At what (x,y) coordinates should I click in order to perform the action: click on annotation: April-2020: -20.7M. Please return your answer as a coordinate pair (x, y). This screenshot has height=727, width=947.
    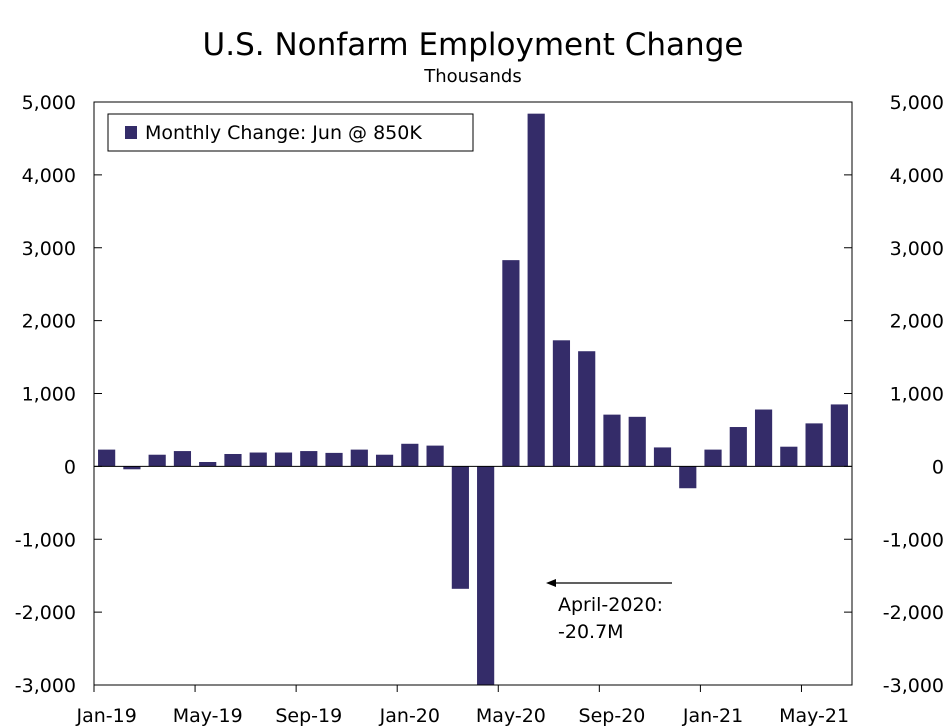
    Looking at the image, I should click on (609, 611).